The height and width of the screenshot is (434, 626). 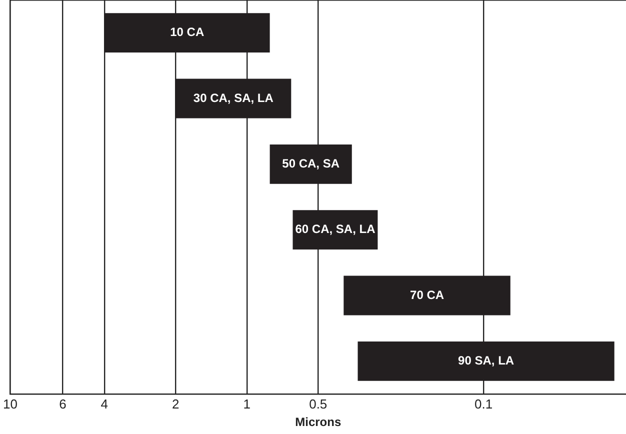 I want to click on y-tick-label: 30 CA, SA, LA, so click(x=233, y=97).